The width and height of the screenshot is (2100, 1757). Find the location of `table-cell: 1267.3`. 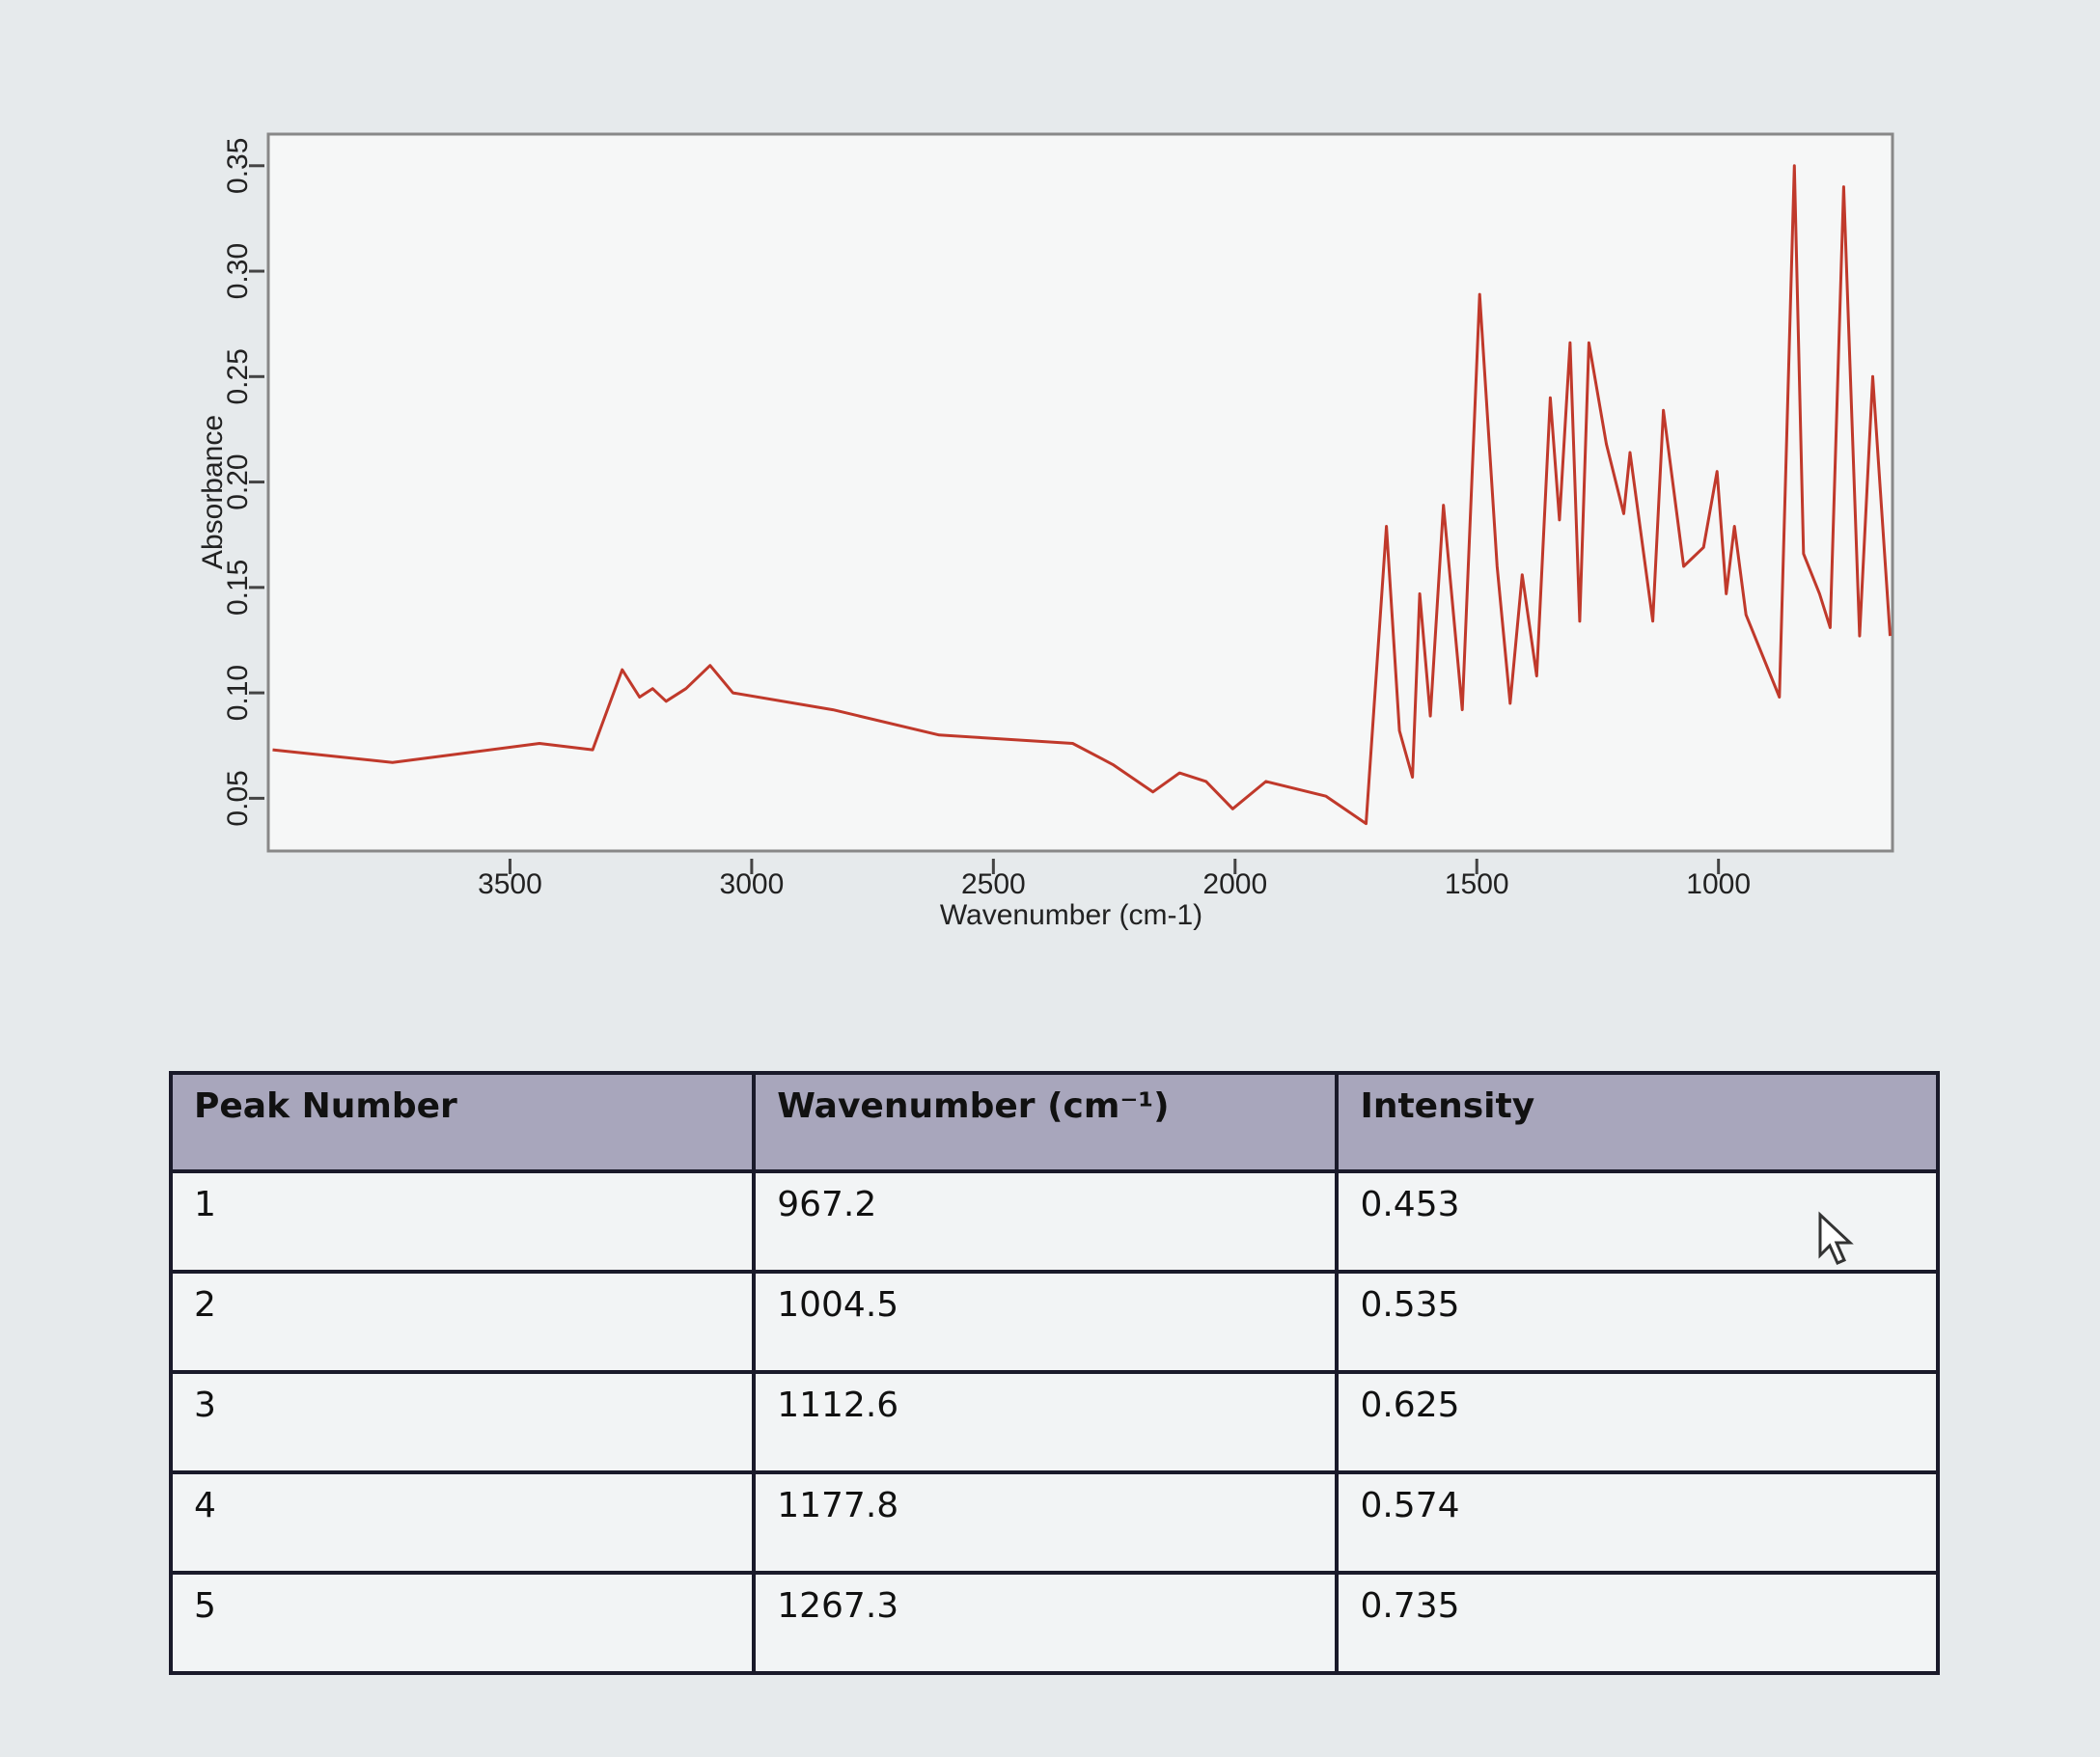

table-cell: 1267.3 is located at coordinates (1046, 1623).